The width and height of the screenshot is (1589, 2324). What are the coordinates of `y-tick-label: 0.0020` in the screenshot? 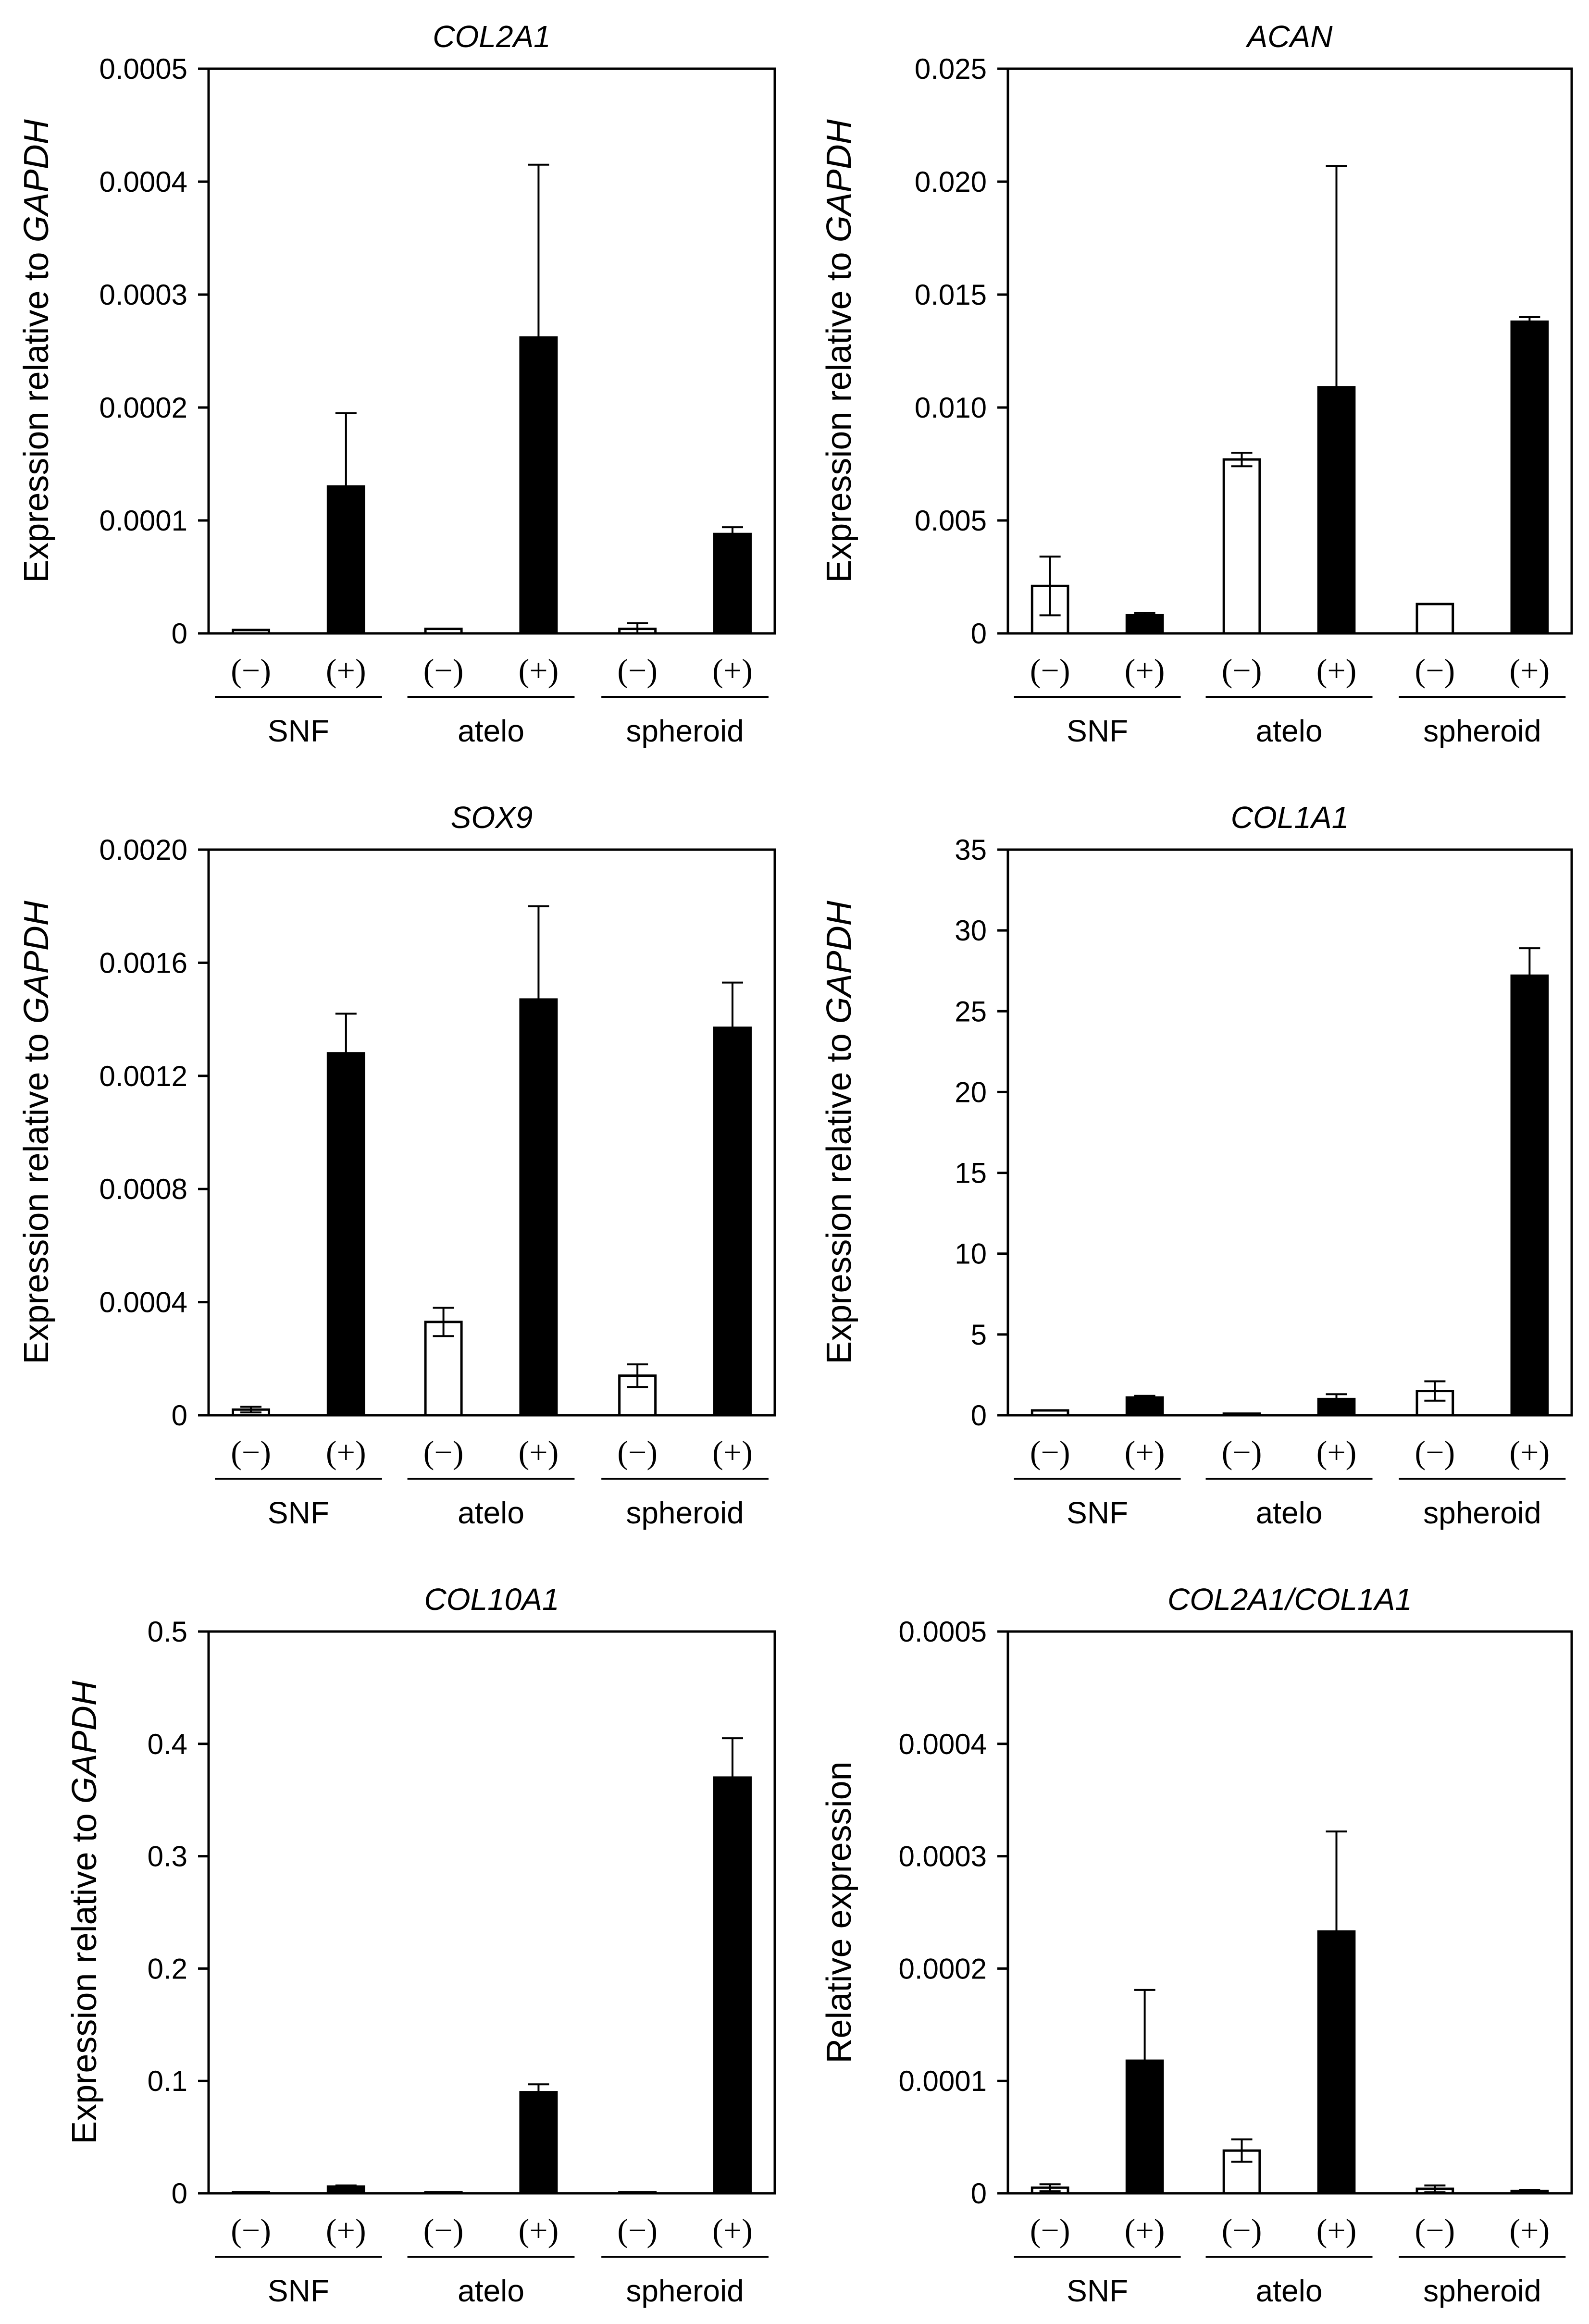 It's located at (143, 850).